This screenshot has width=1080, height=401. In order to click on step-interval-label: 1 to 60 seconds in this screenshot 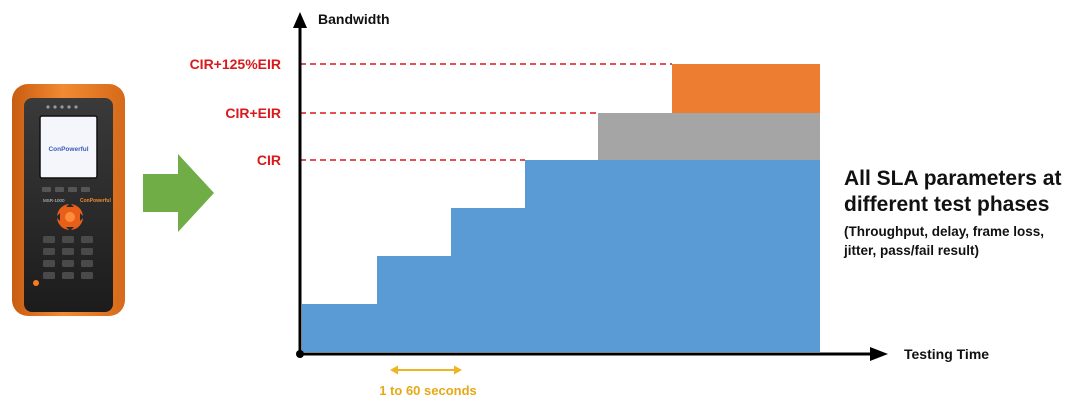, I will do `click(428, 390)`.